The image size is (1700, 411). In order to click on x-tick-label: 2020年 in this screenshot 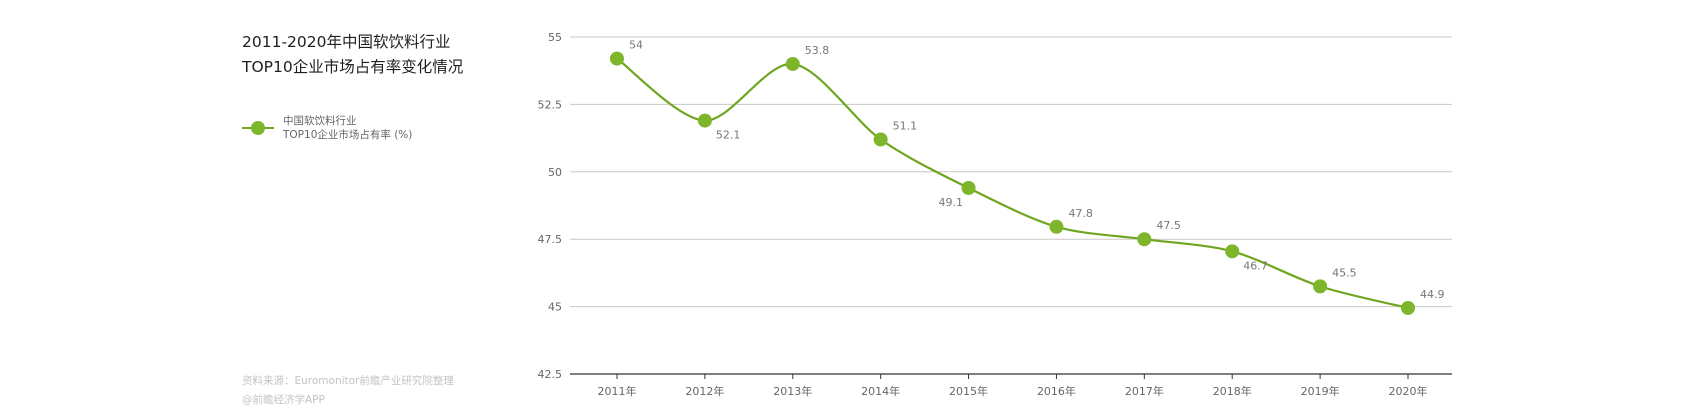, I will do `click(1408, 391)`.